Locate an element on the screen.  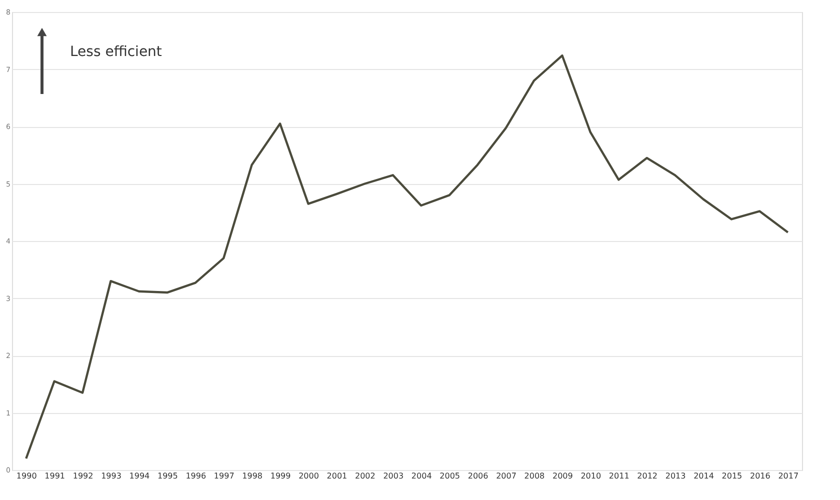
x-tick-label: 2011 is located at coordinates (619, 476).